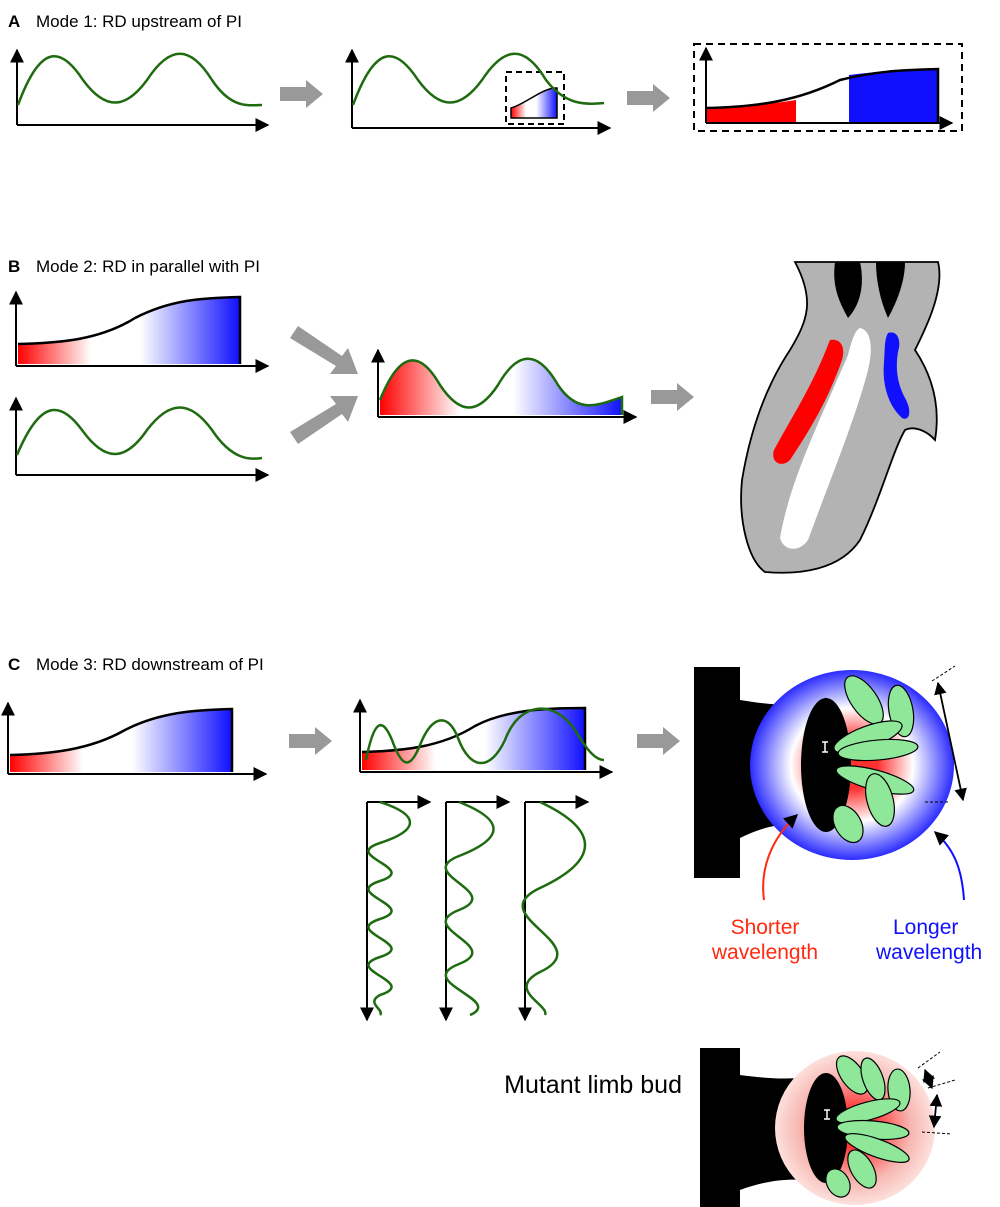 The image size is (1000, 1207). What do you see at coordinates (780, 857) in the screenshot?
I see `shorter-arrow` at bounding box center [780, 857].